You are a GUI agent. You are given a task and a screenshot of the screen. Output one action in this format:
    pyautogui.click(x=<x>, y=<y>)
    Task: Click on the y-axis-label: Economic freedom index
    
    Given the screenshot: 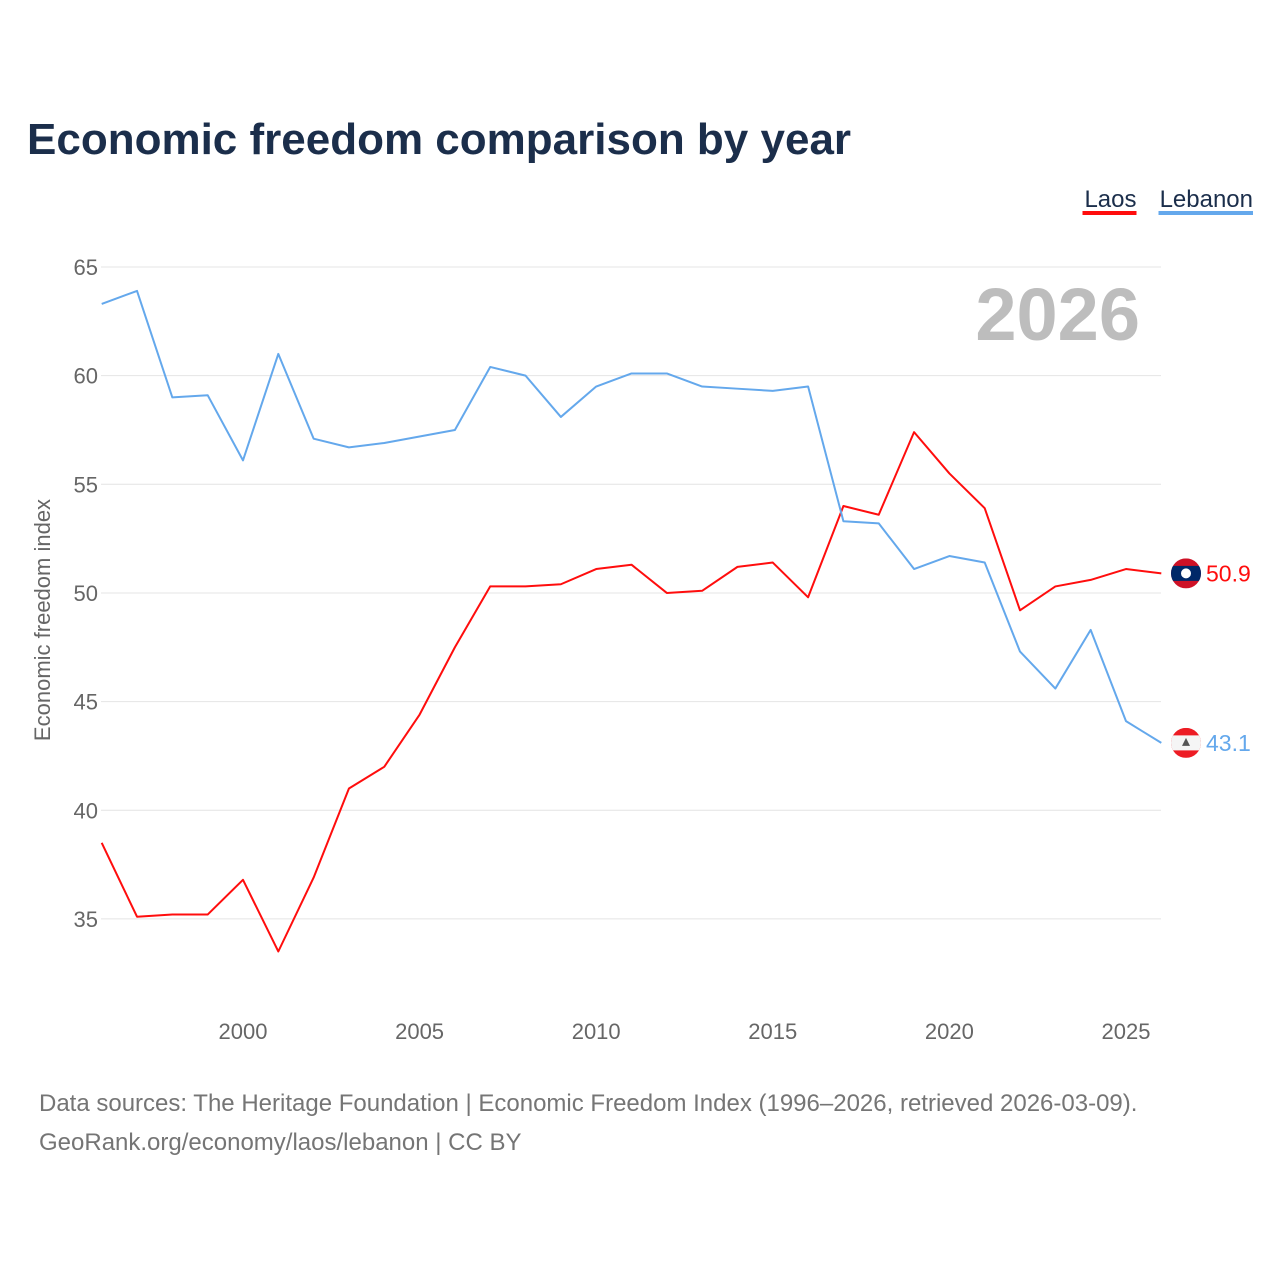 What is the action you would take?
    pyautogui.click(x=42, y=620)
    